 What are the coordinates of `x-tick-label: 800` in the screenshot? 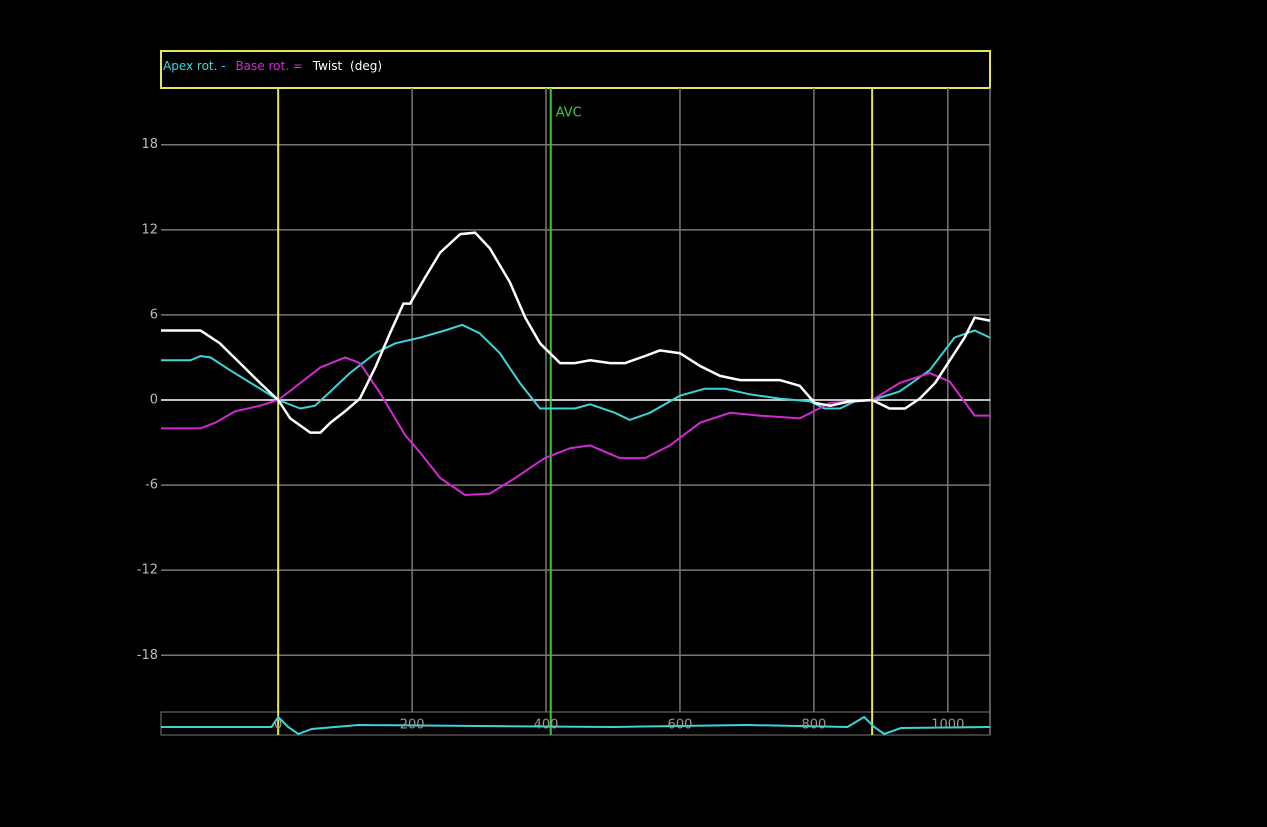 It's located at (813, 725).